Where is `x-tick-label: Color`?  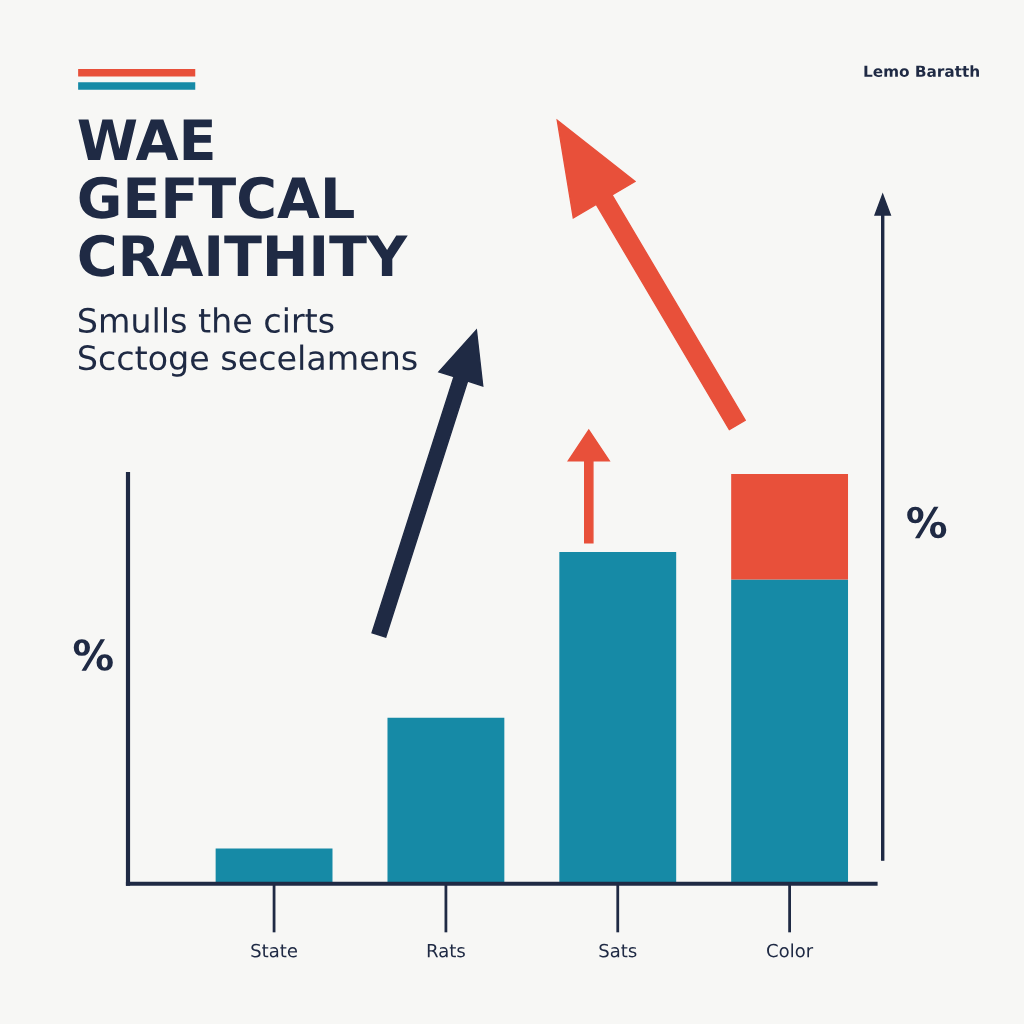
x-tick-label: Color is located at coordinates (790, 950).